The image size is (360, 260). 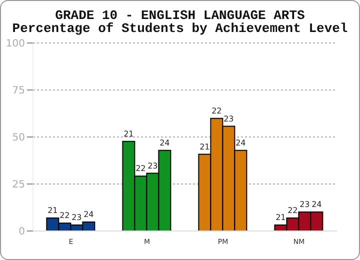 What do you see at coordinates (21, 232) in the screenshot?
I see `y-tick-label: 0` at bounding box center [21, 232].